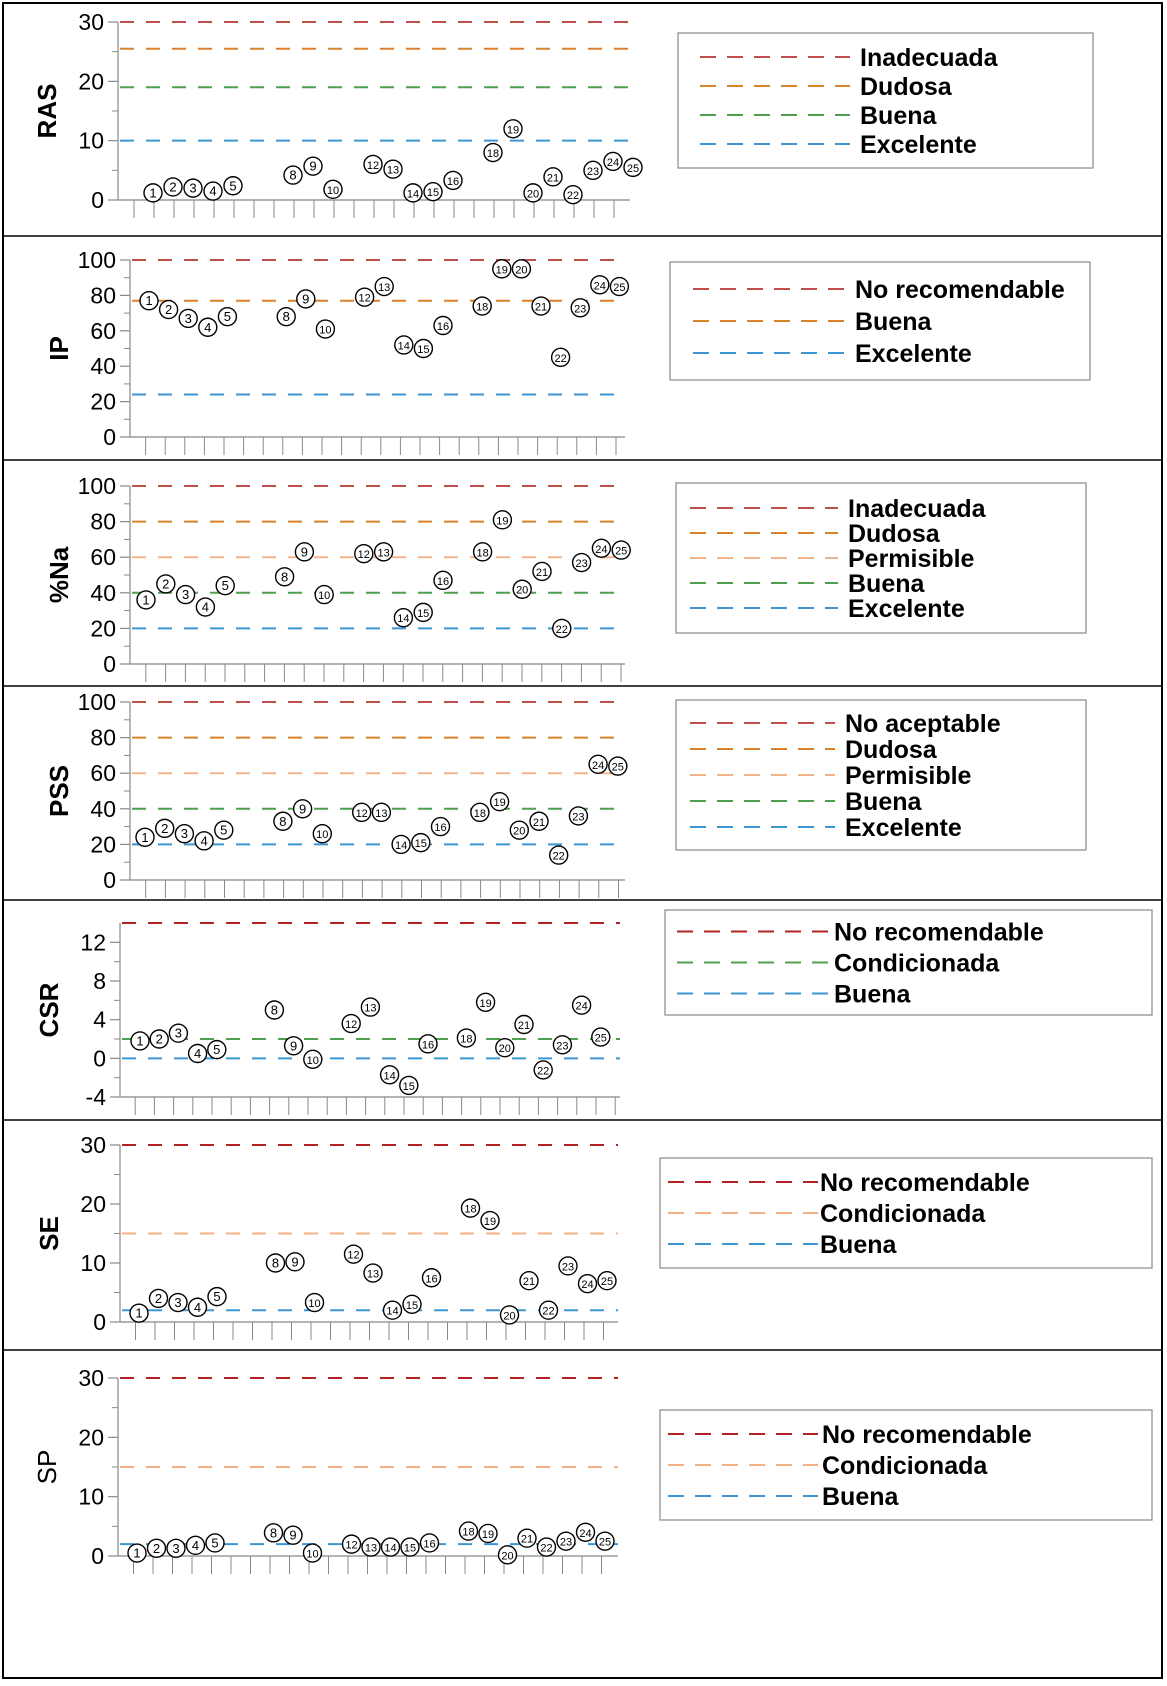 The image size is (1167, 1686). I want to click on data-point-label: 23, so click(562, 1046).